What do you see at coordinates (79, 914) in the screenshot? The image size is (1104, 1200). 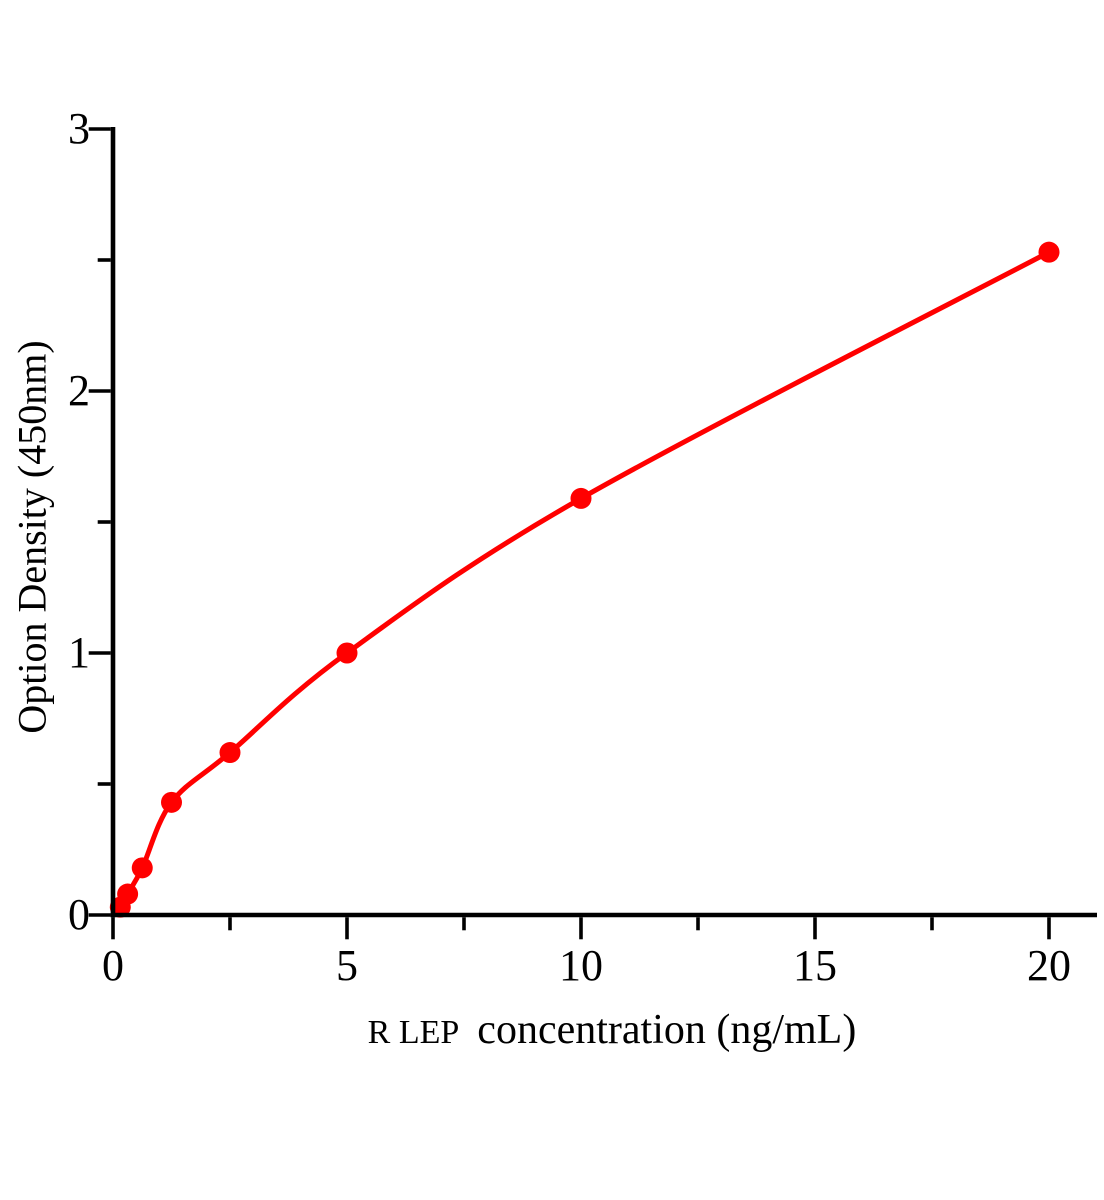 I see `y-tick-label-0: 0` at bounding box center [79, 914].